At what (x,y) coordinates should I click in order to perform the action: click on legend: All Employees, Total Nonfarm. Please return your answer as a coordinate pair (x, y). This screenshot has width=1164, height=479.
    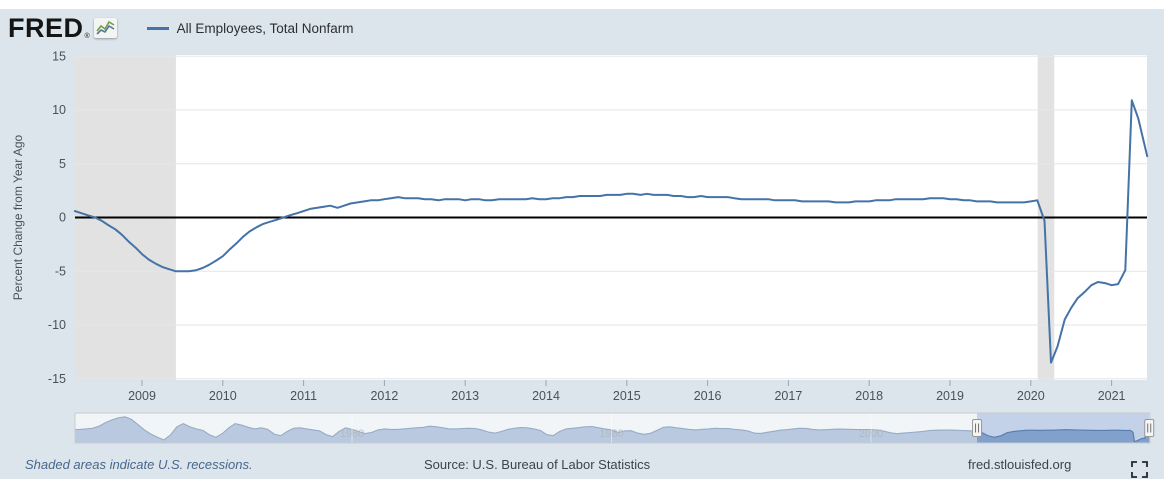
    Looking at the image, I should click on (250, 28).